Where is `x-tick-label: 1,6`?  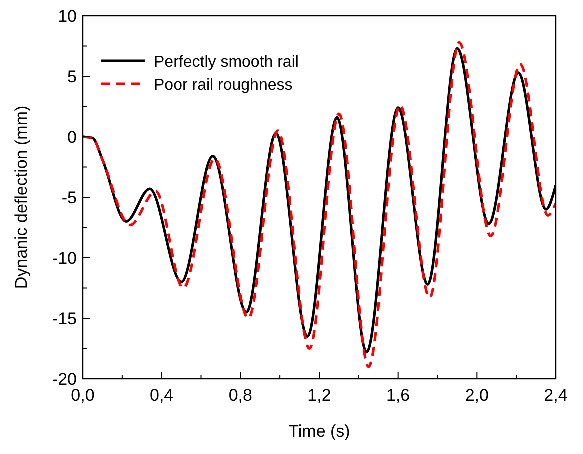
x-tick-label: 1,6 is located at coordinates (398, 395).